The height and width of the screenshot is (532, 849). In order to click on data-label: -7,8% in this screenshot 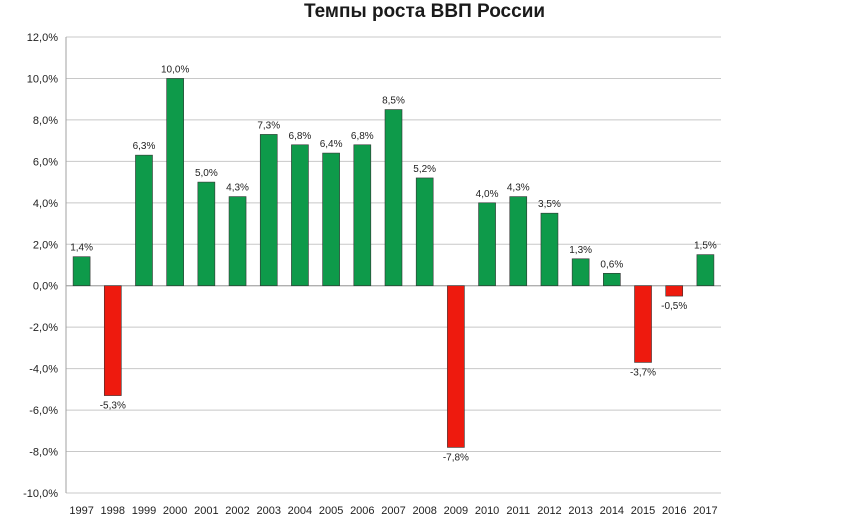, I will do `click(456, 457)`.